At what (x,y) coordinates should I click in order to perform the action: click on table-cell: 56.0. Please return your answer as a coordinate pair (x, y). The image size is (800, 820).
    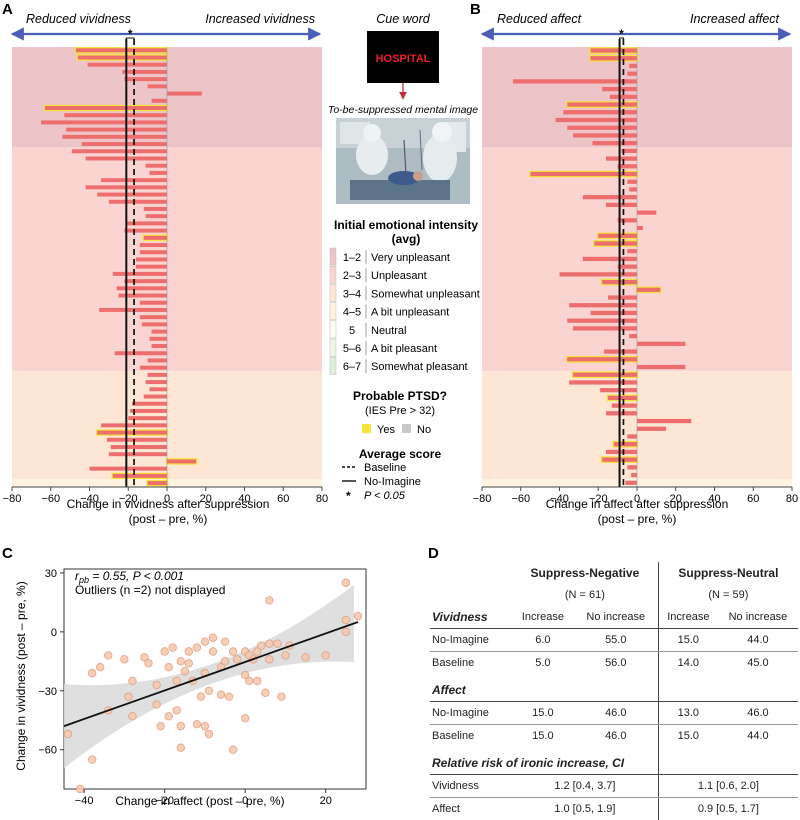
    Looking at the image, I should click on (616, 663).